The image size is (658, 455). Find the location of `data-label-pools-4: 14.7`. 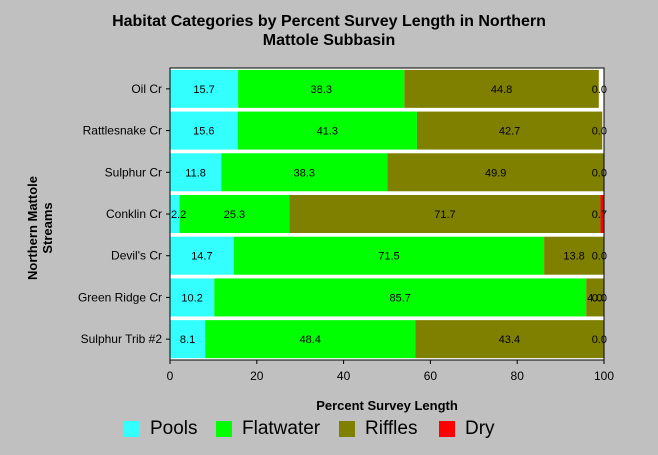

data-label-pools-4: 14.7 is located at coordinates (201, 257).